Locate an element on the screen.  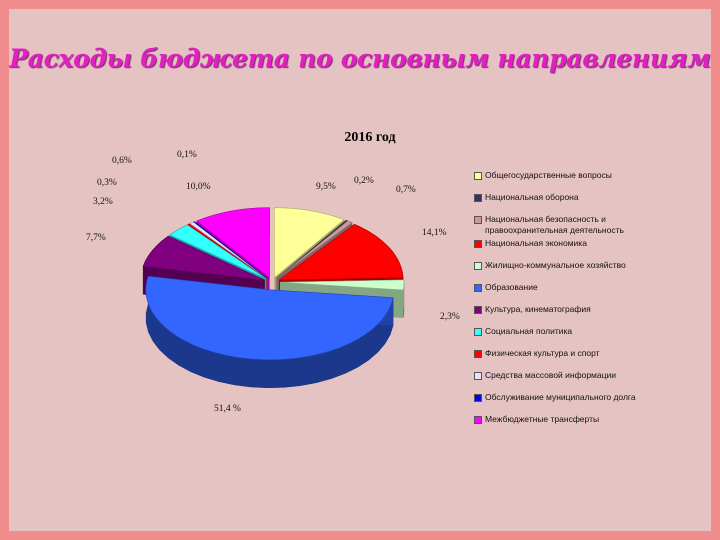
legend-item: Общегосударственные вопросы is located at coordinates (574, 175).